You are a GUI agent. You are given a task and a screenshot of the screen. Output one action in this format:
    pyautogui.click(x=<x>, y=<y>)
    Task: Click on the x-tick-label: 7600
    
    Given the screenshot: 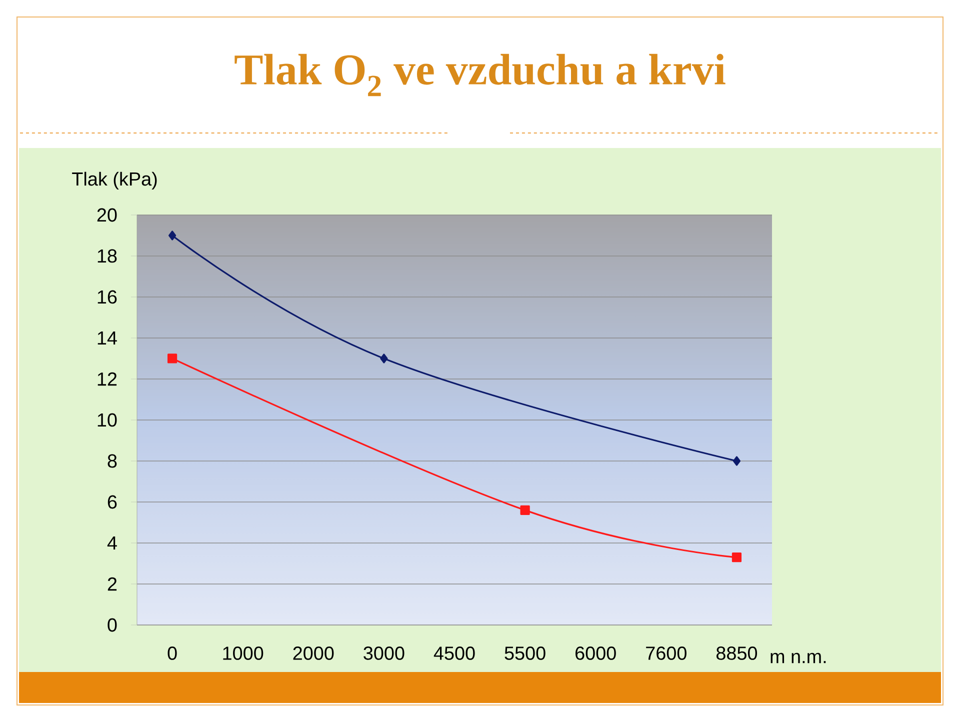 What is the action you would take?
    pyautogui.click(x=666, y=653)
    